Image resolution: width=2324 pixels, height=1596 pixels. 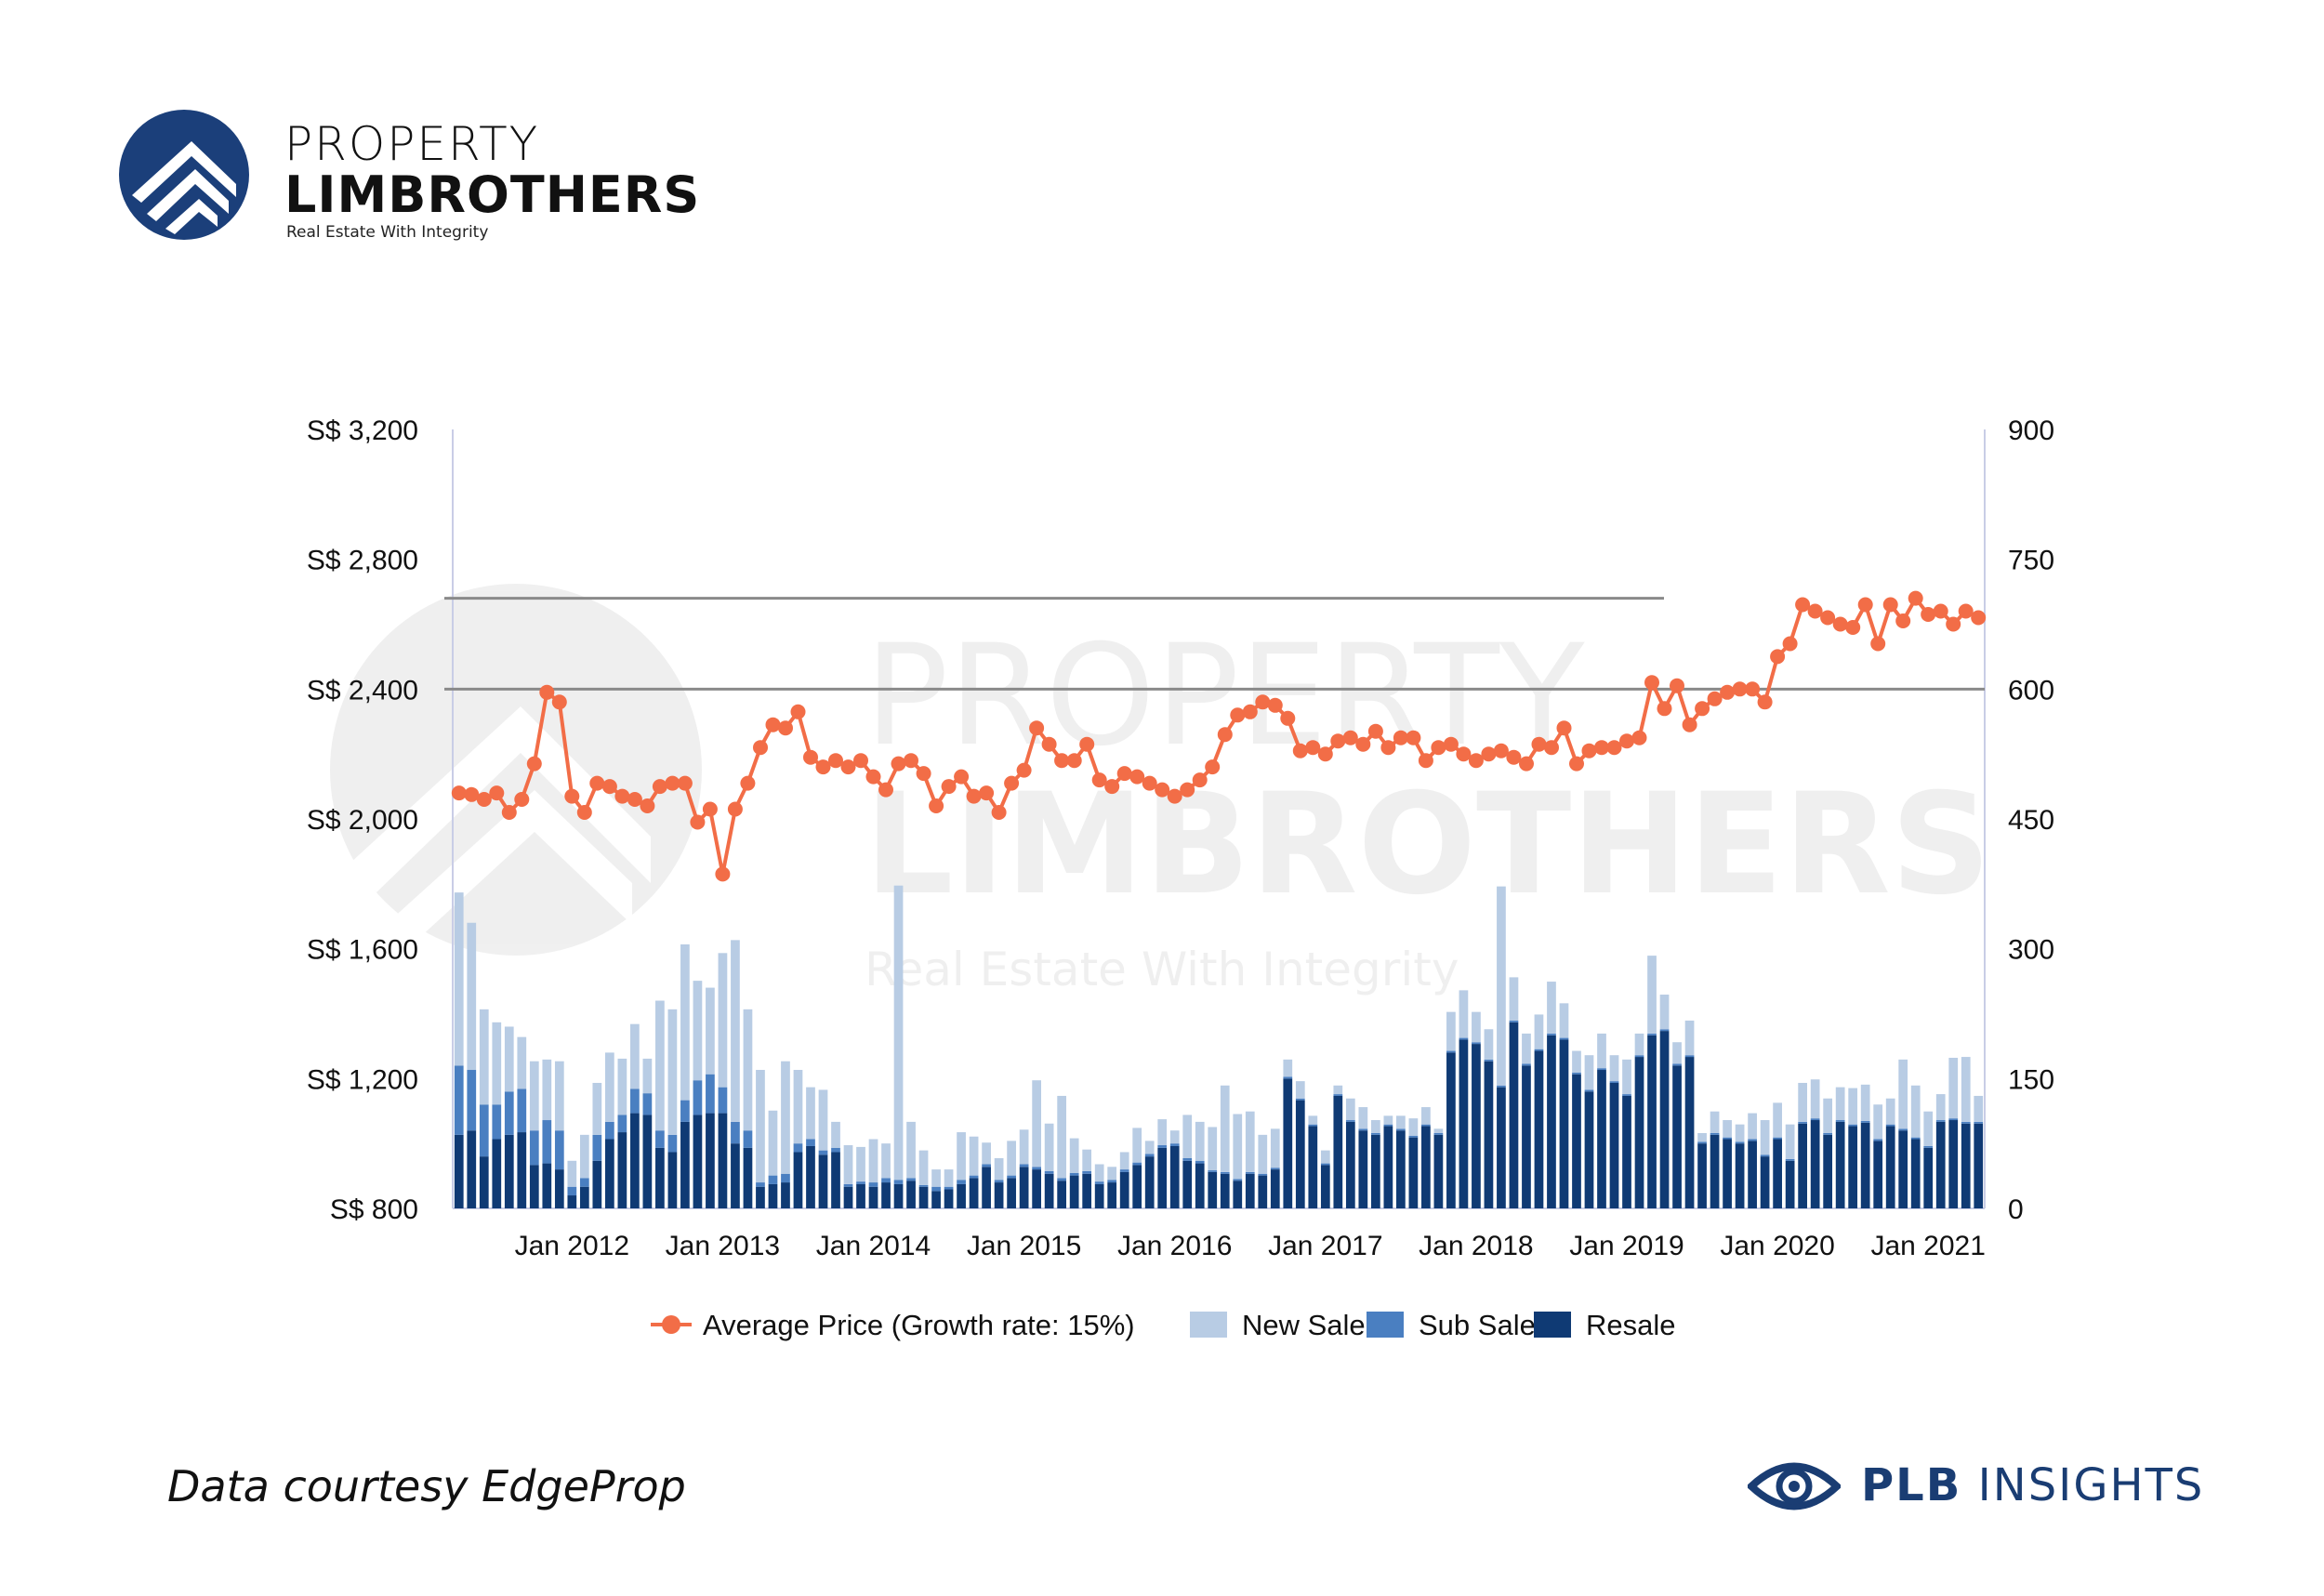 What do you see at coordinates (1208, 1325) in the screenshot?
I see `legend-bar-swatch` at bounding box center [1208, 1325].